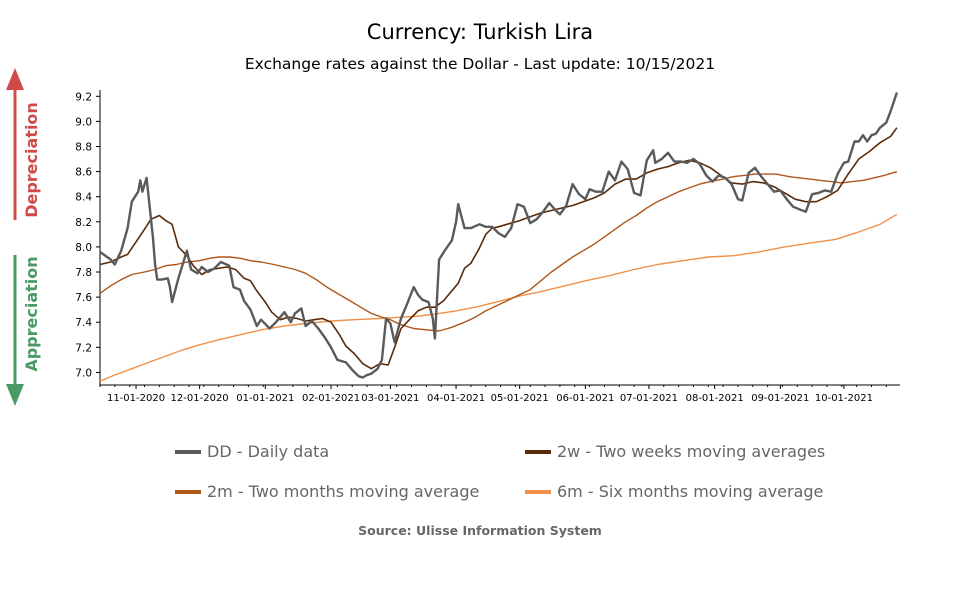  Describe the element at coordinates (480, 530) in the screenshot. I see `source-note: Source: Ulisse Information System` at that location.